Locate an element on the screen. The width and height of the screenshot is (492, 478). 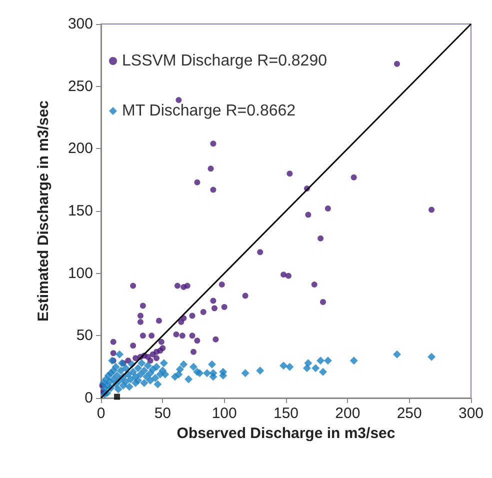
legend-label: LSSVM Discharge R=0.8290 is located at coordinates (225, 61).